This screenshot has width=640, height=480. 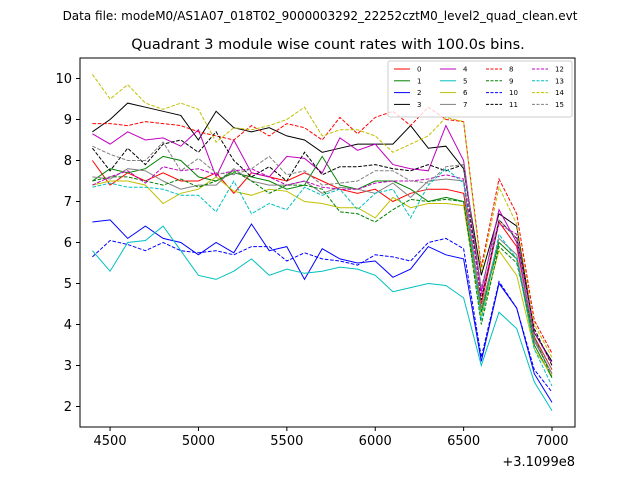 What do you see at coordinates (538, 462) in the screenshot?
I see `x-offset-label: +3.1099e8` at bounding box center [538, 462].